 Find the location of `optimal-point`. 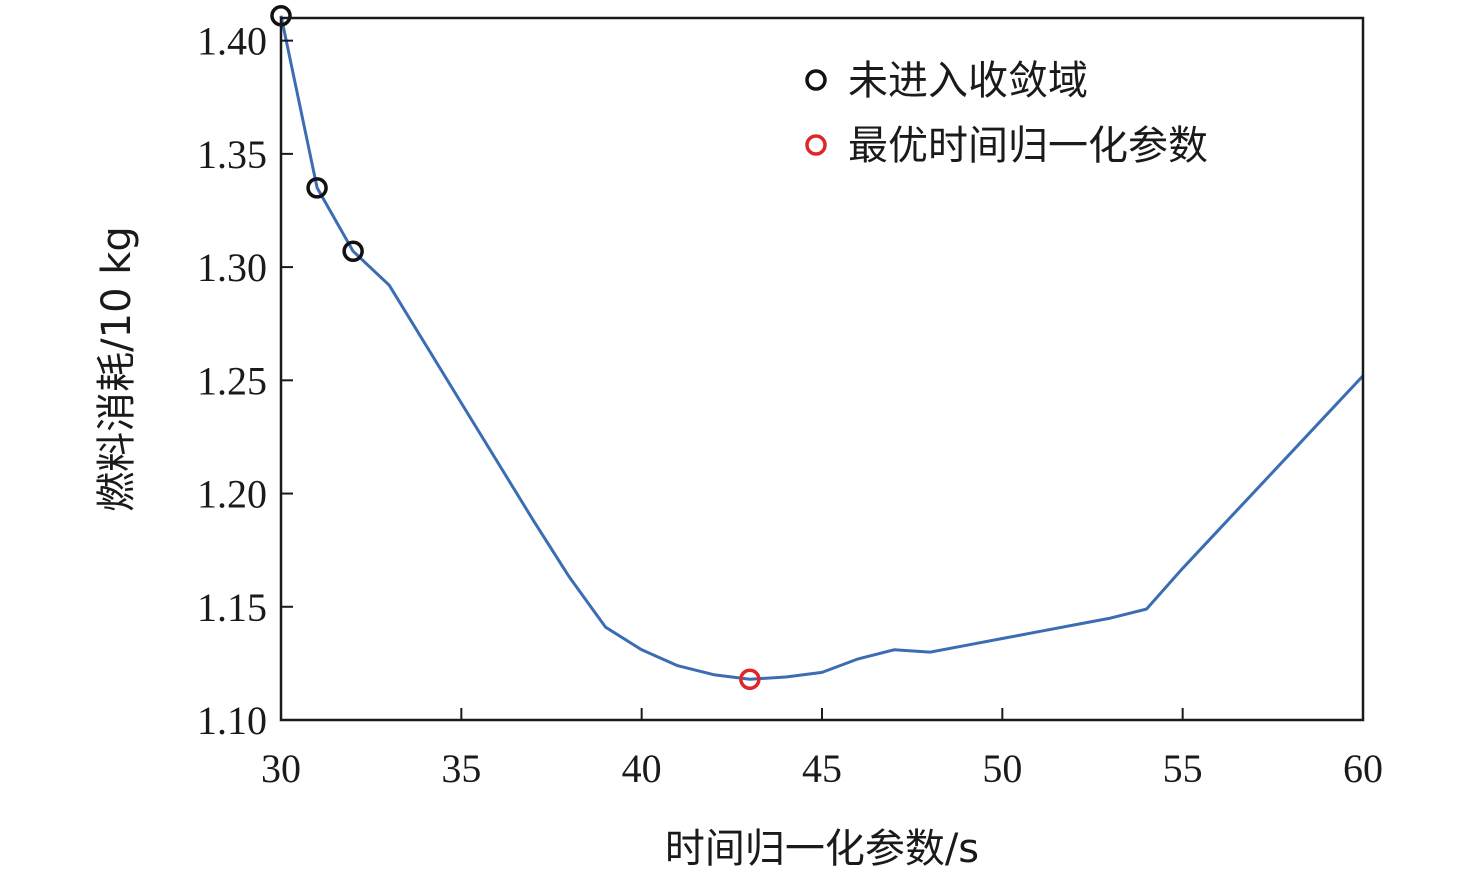

optimal-point is located at coordinates (750, 679).